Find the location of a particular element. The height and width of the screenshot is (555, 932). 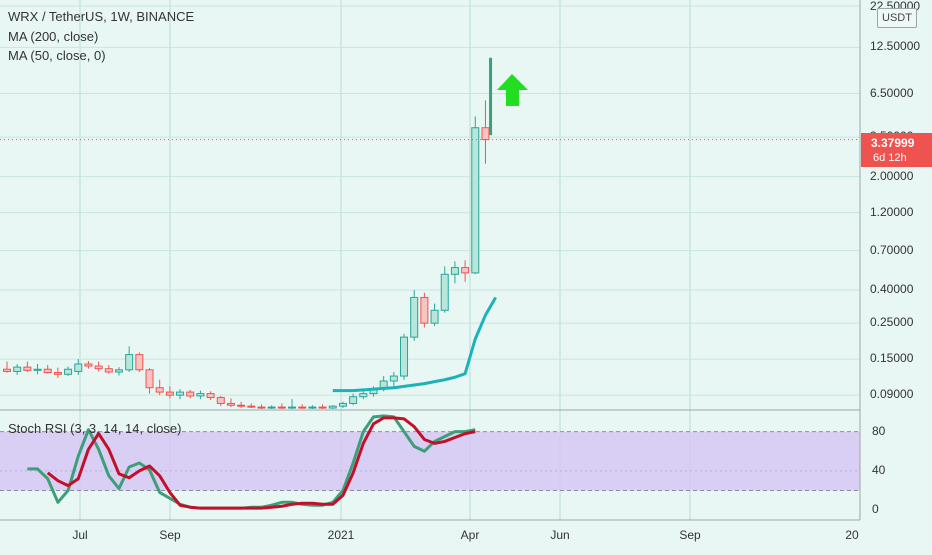

price-tick-label: 12.50000 is located at coordinates (895, 46).